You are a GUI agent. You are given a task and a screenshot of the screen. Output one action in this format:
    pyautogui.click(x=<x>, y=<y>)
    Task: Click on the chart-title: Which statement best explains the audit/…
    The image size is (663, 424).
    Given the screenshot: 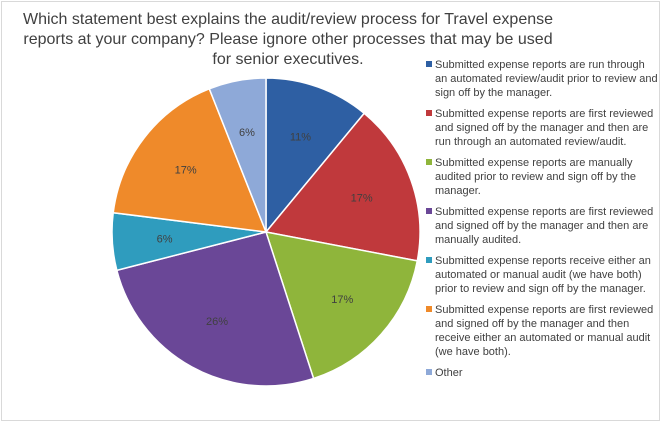 What is the action you would take?
    pyautogui.click(x=288, y=39)
    